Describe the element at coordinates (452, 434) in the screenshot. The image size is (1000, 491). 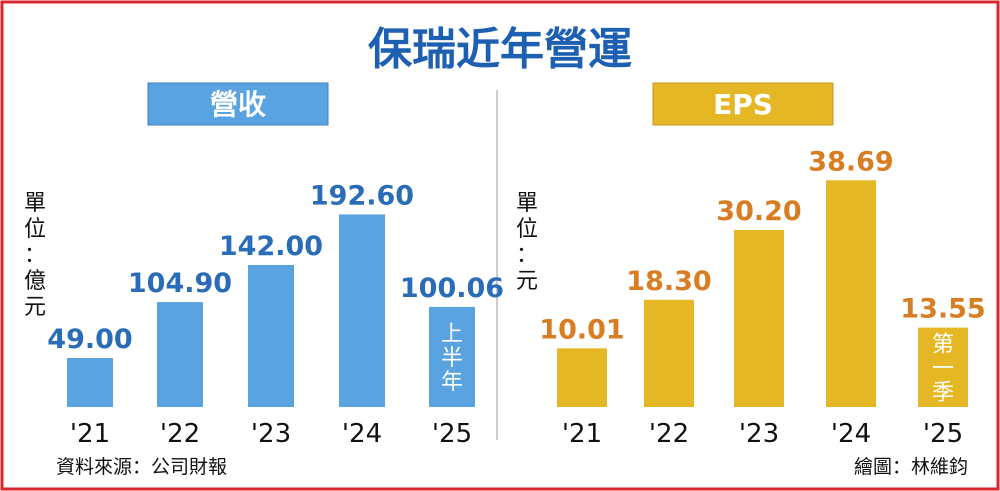
I see `revenue-category-label: '25` at that location.